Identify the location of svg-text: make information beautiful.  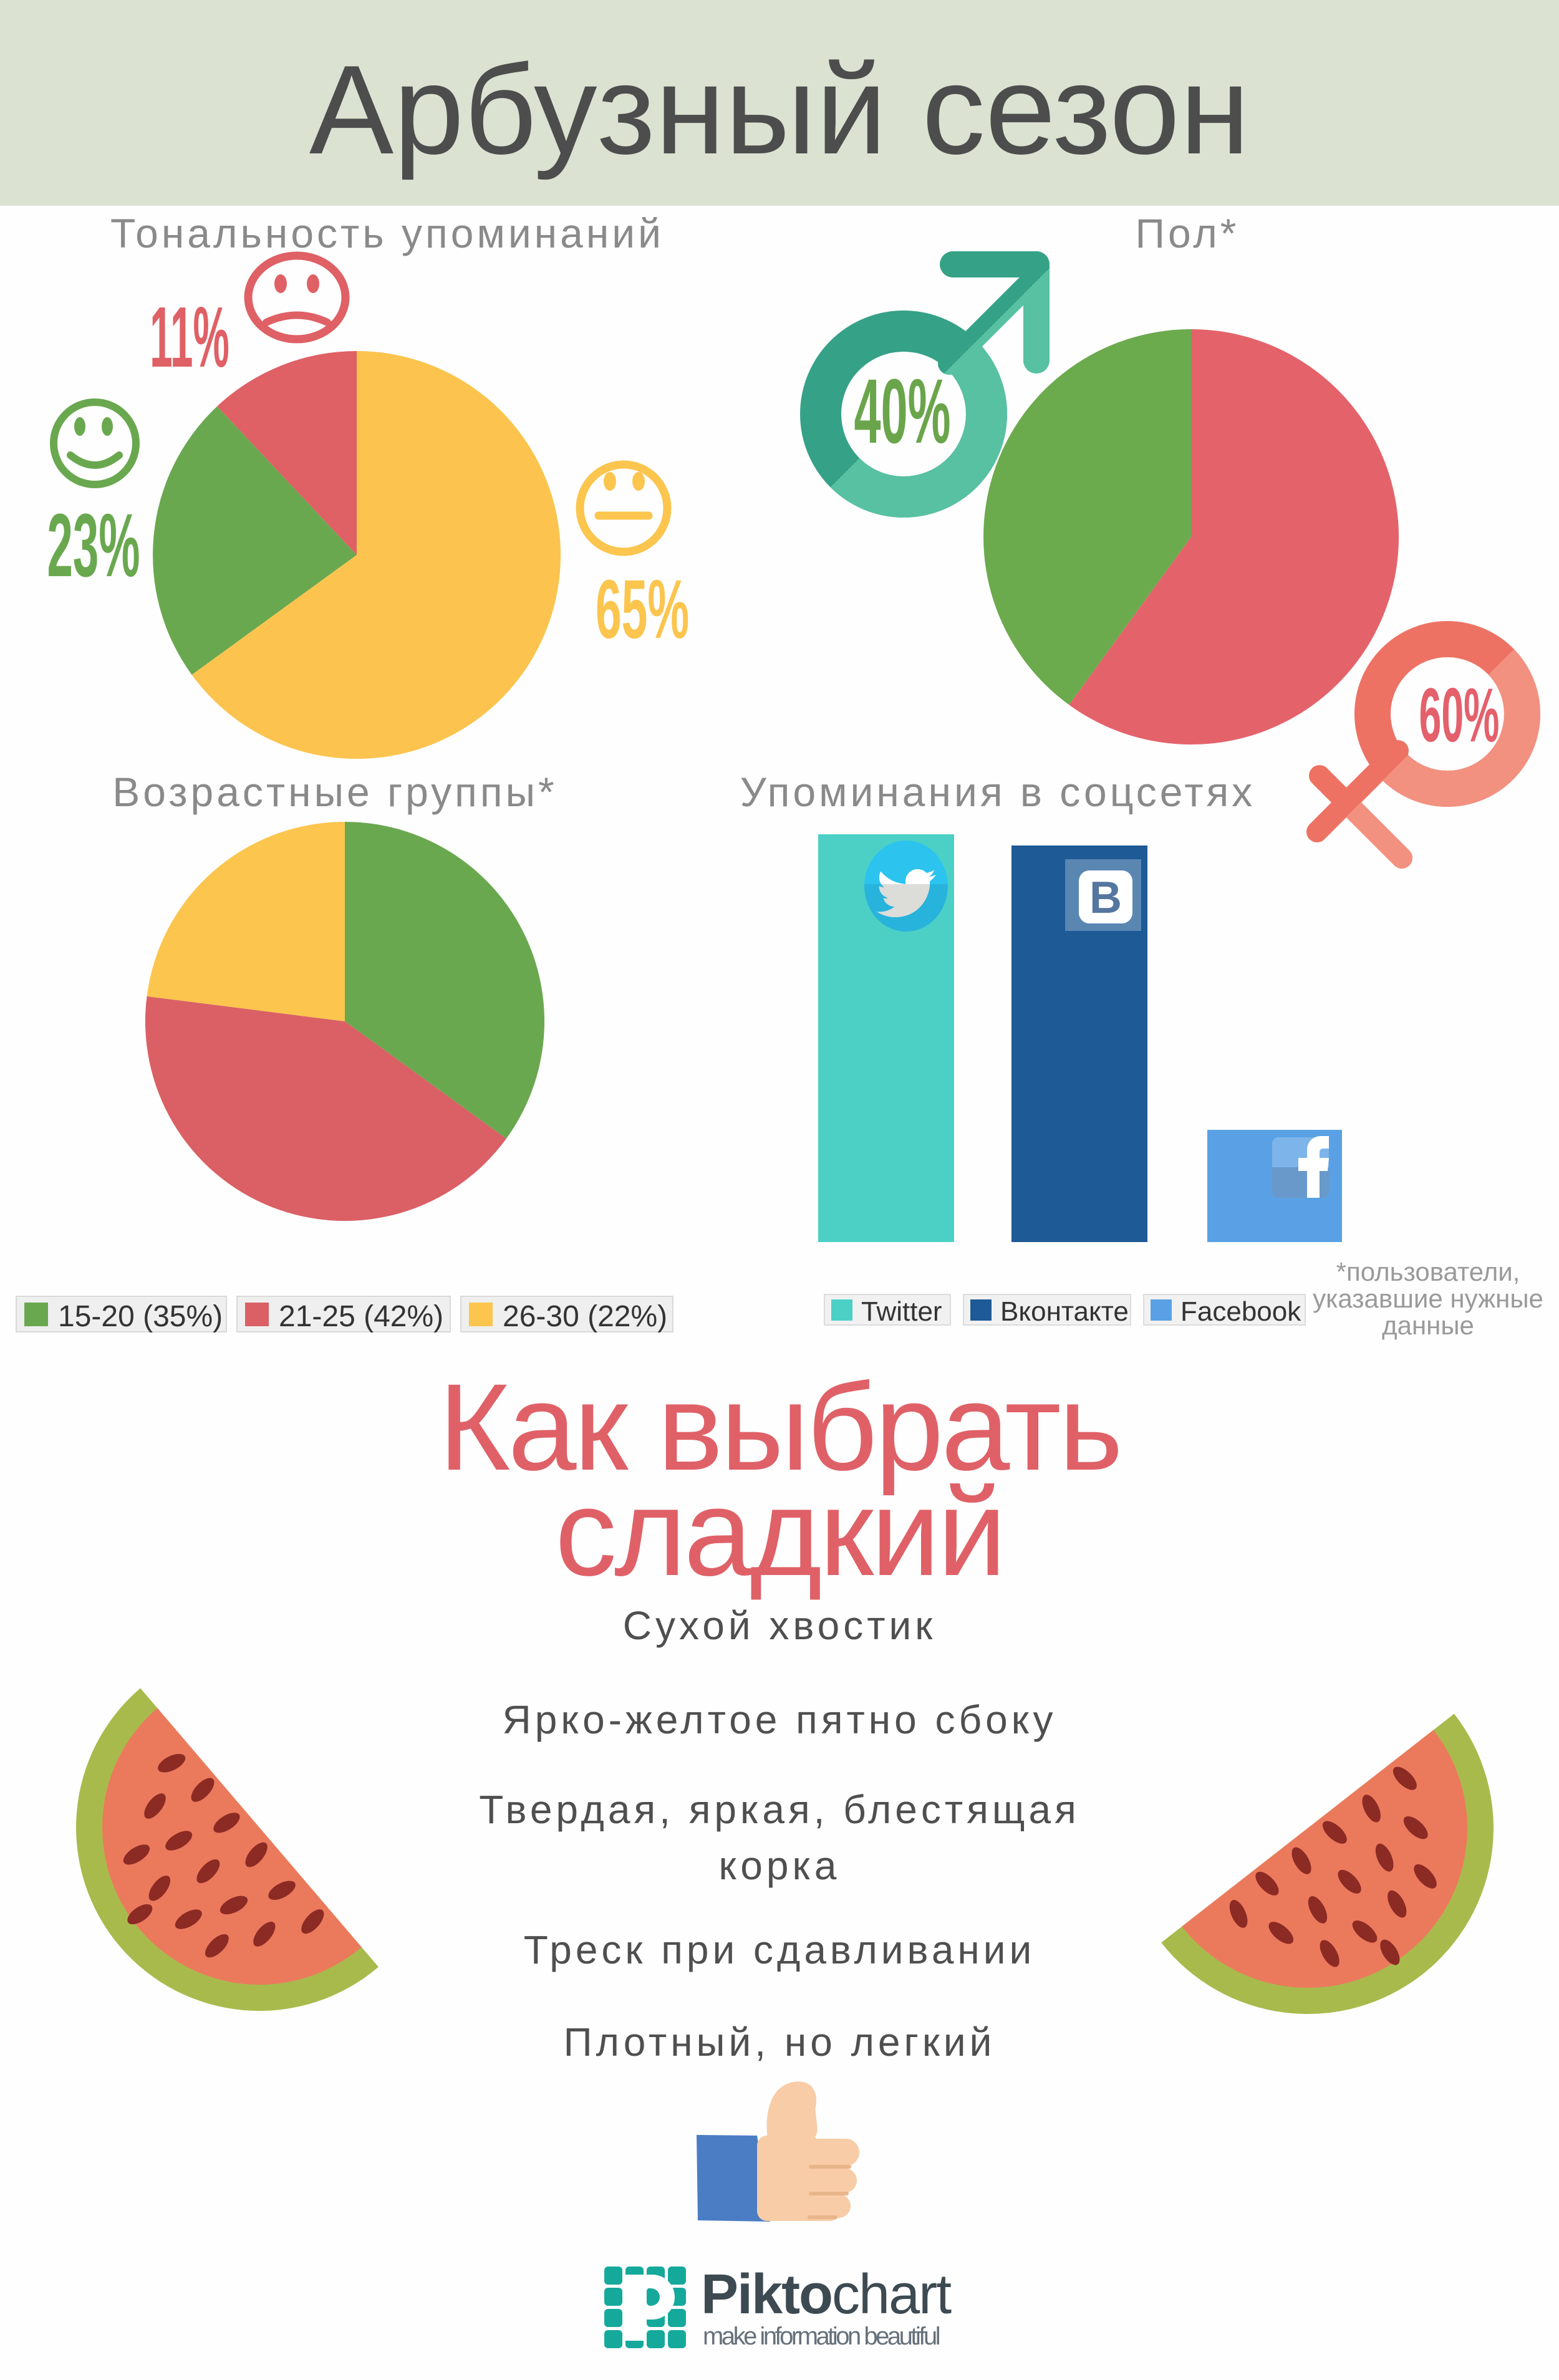
(822, 2336).